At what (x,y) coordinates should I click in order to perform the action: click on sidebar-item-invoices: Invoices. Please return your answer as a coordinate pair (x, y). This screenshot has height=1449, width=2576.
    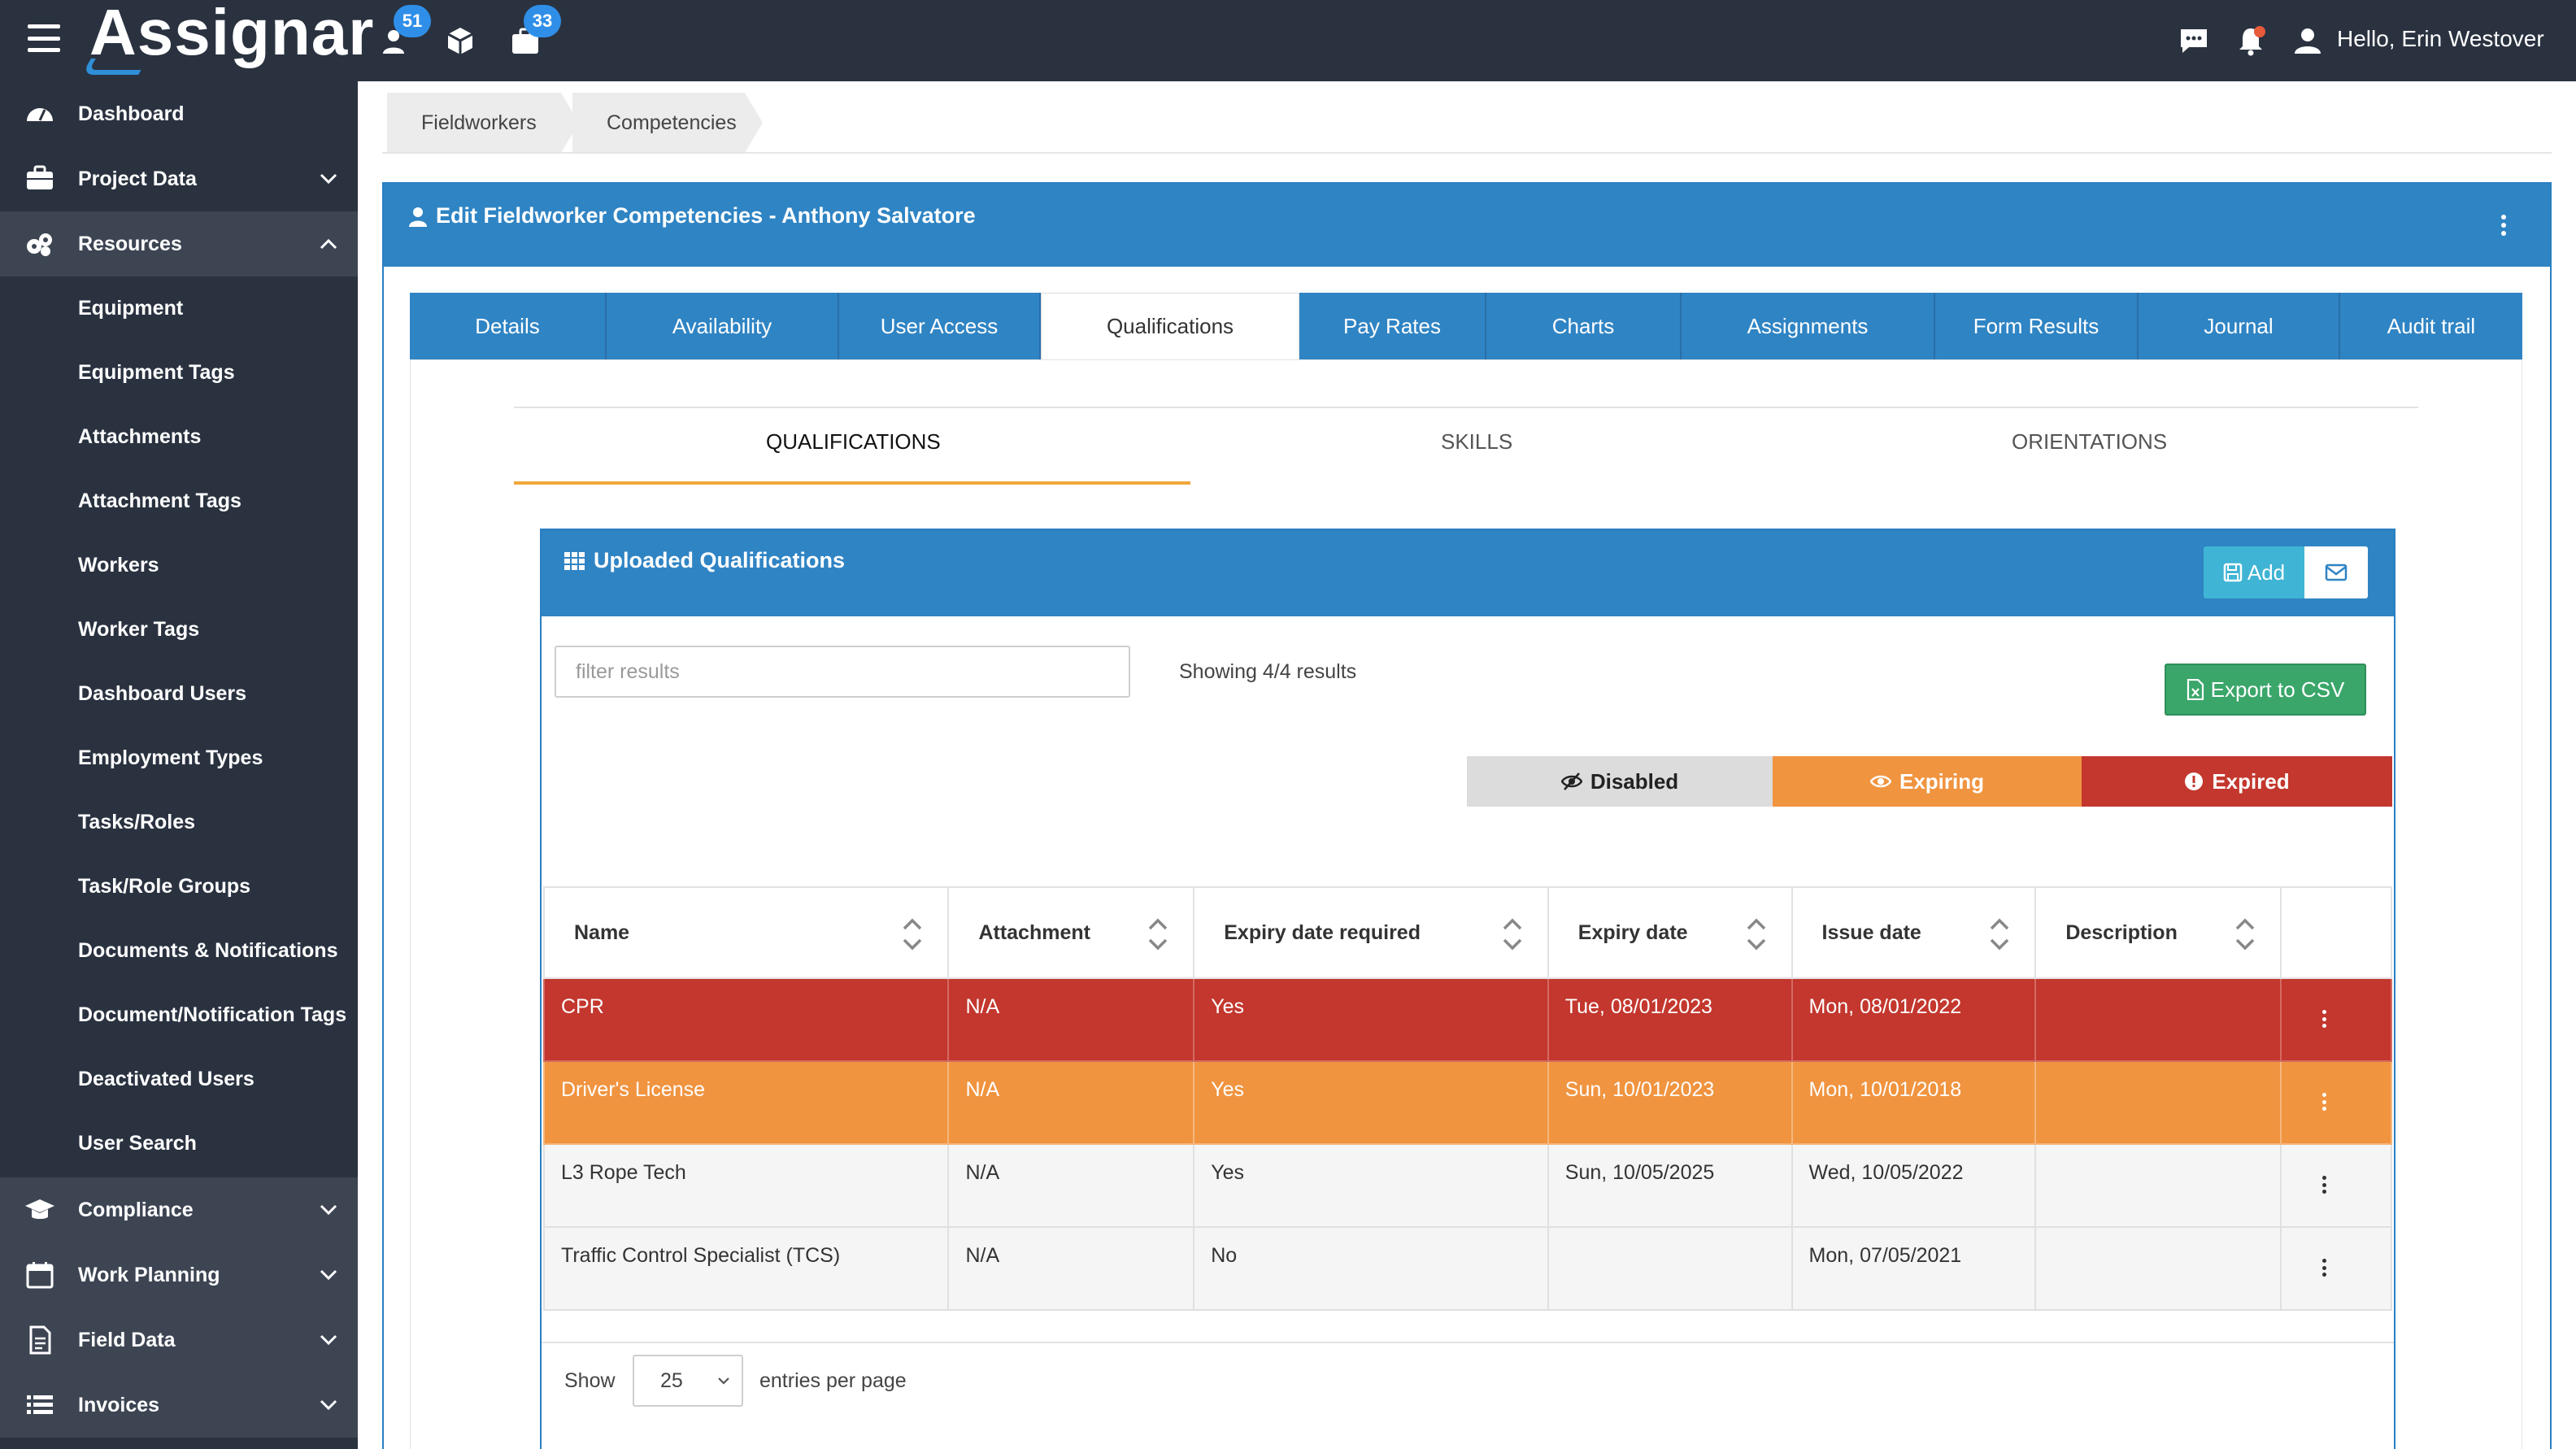
    Looking at the image, I should click on (179, 1405).